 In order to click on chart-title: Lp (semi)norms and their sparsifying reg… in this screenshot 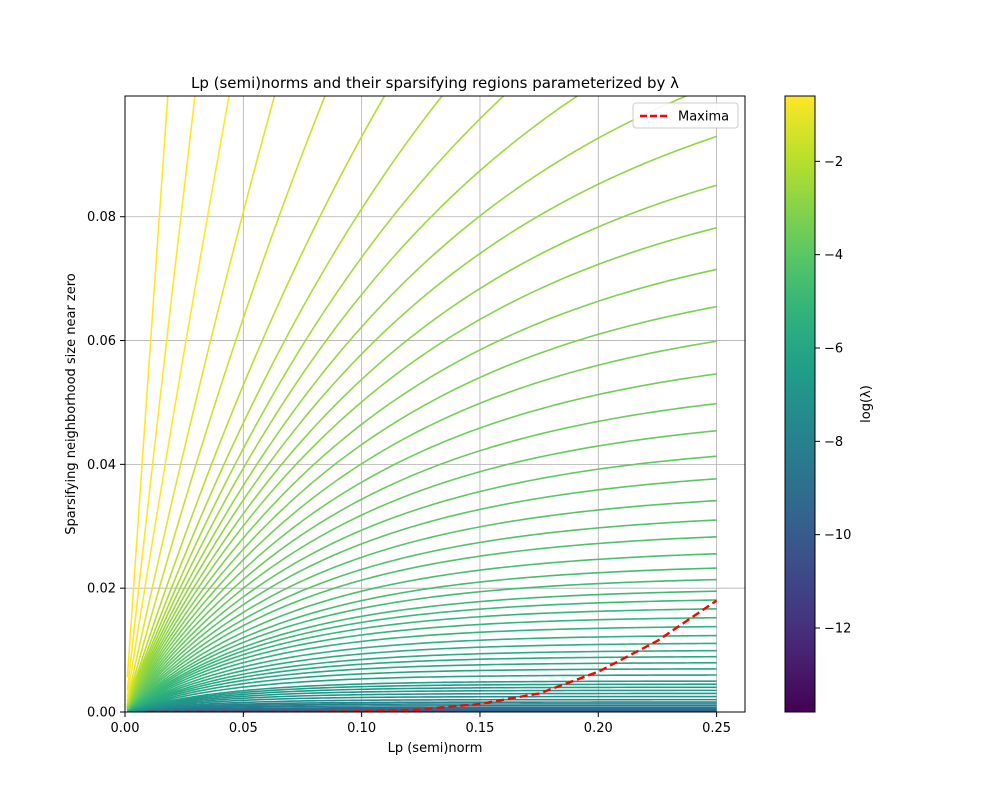, I will do `click(435, 83)`.